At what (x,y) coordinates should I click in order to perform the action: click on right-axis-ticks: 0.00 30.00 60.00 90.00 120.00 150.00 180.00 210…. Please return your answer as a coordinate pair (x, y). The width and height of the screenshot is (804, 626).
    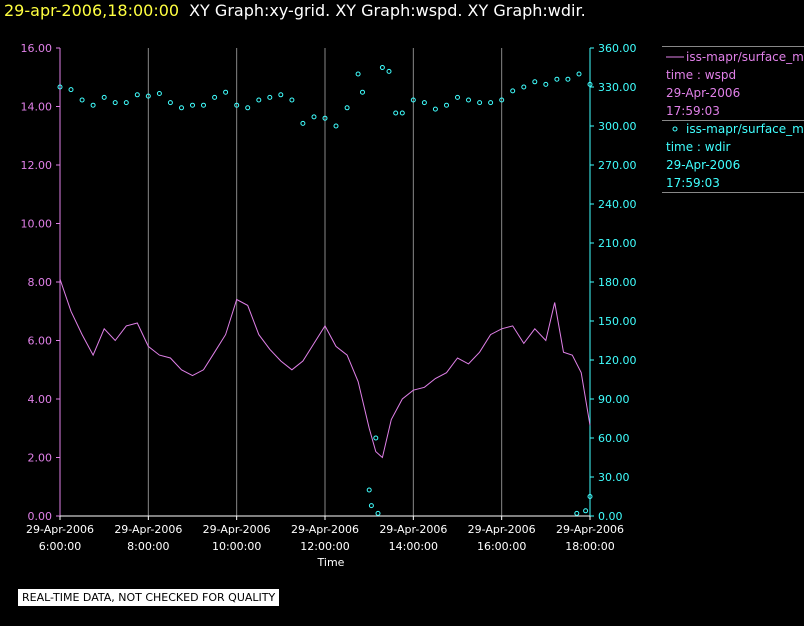
    Looking at the image, I should click on (613, 282).